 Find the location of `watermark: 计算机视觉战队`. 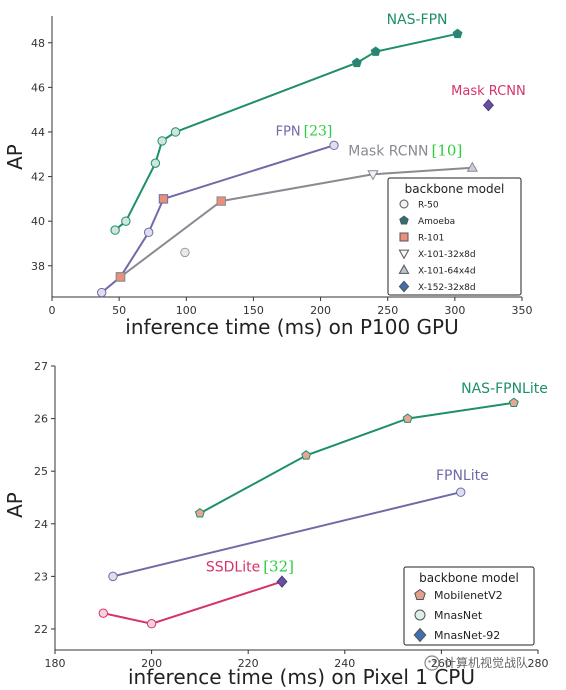

watermark: 计算机视觉战队 is located at coordinates (476, 663).